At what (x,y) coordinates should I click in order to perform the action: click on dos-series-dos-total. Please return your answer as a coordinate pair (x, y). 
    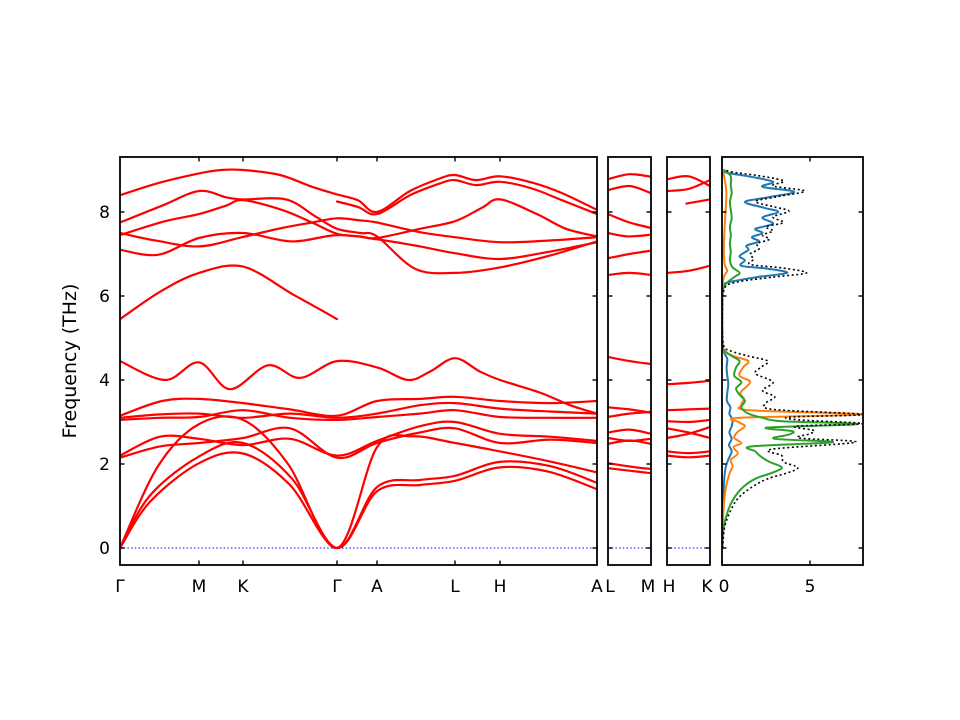
    Looking at the image, I should click on (792, 358).